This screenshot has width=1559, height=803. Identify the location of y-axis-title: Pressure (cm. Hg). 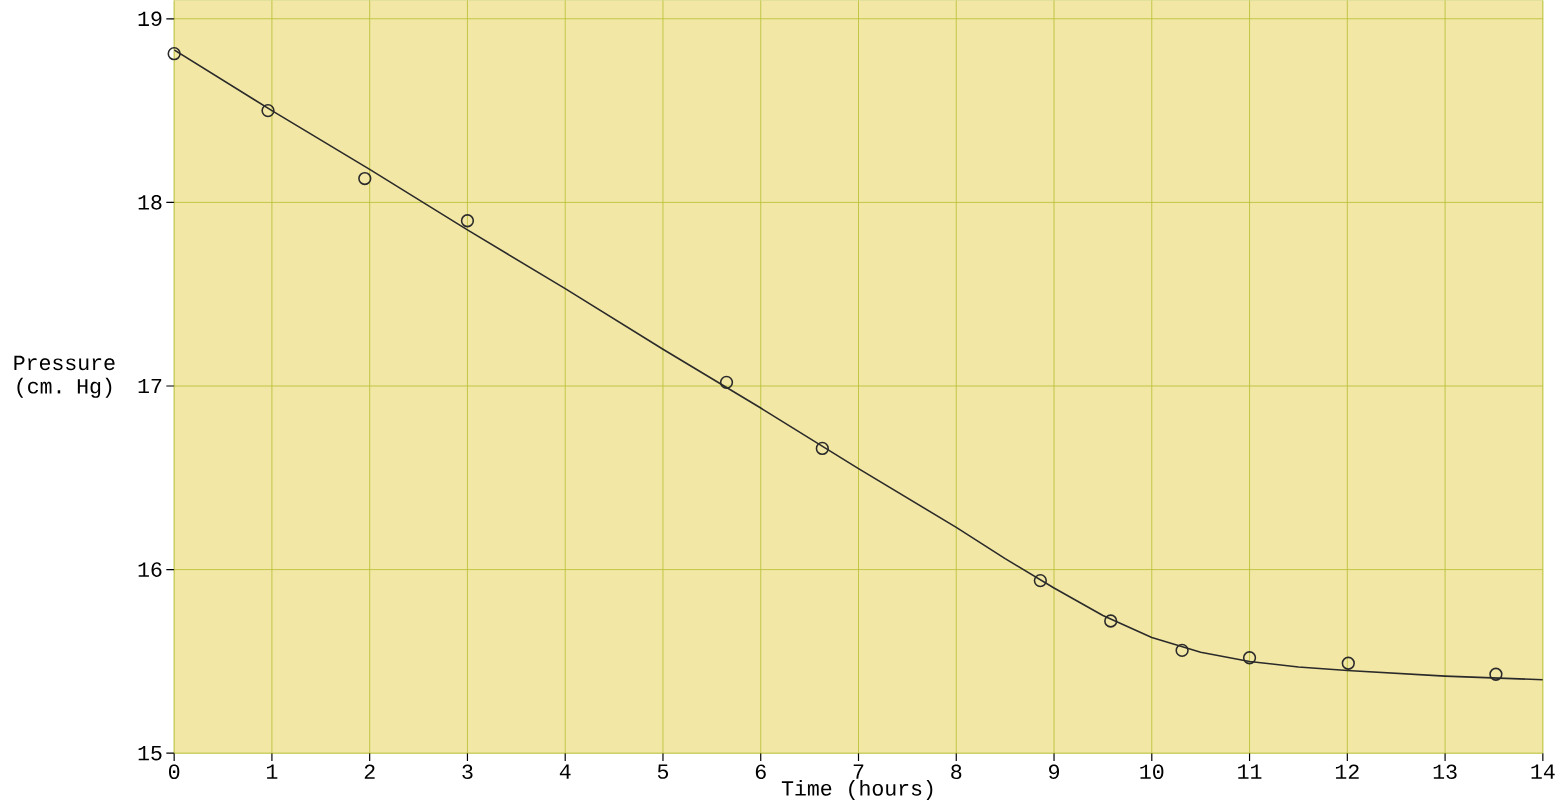
(64, 376).